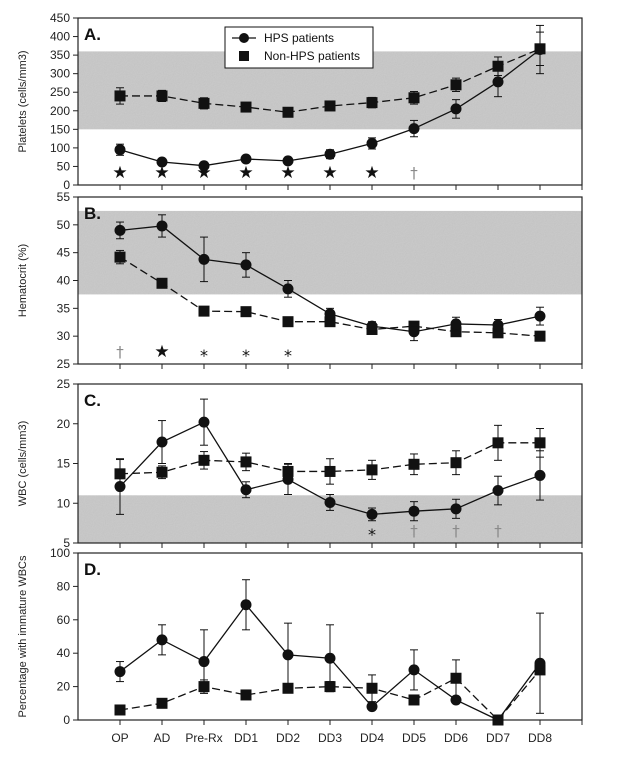 This screenshot has width=623, height=763. Describe the element at coordinates (23, 636) in the screenshot. I see `y-axis-title: Percentage with immature WBCs` at that location.